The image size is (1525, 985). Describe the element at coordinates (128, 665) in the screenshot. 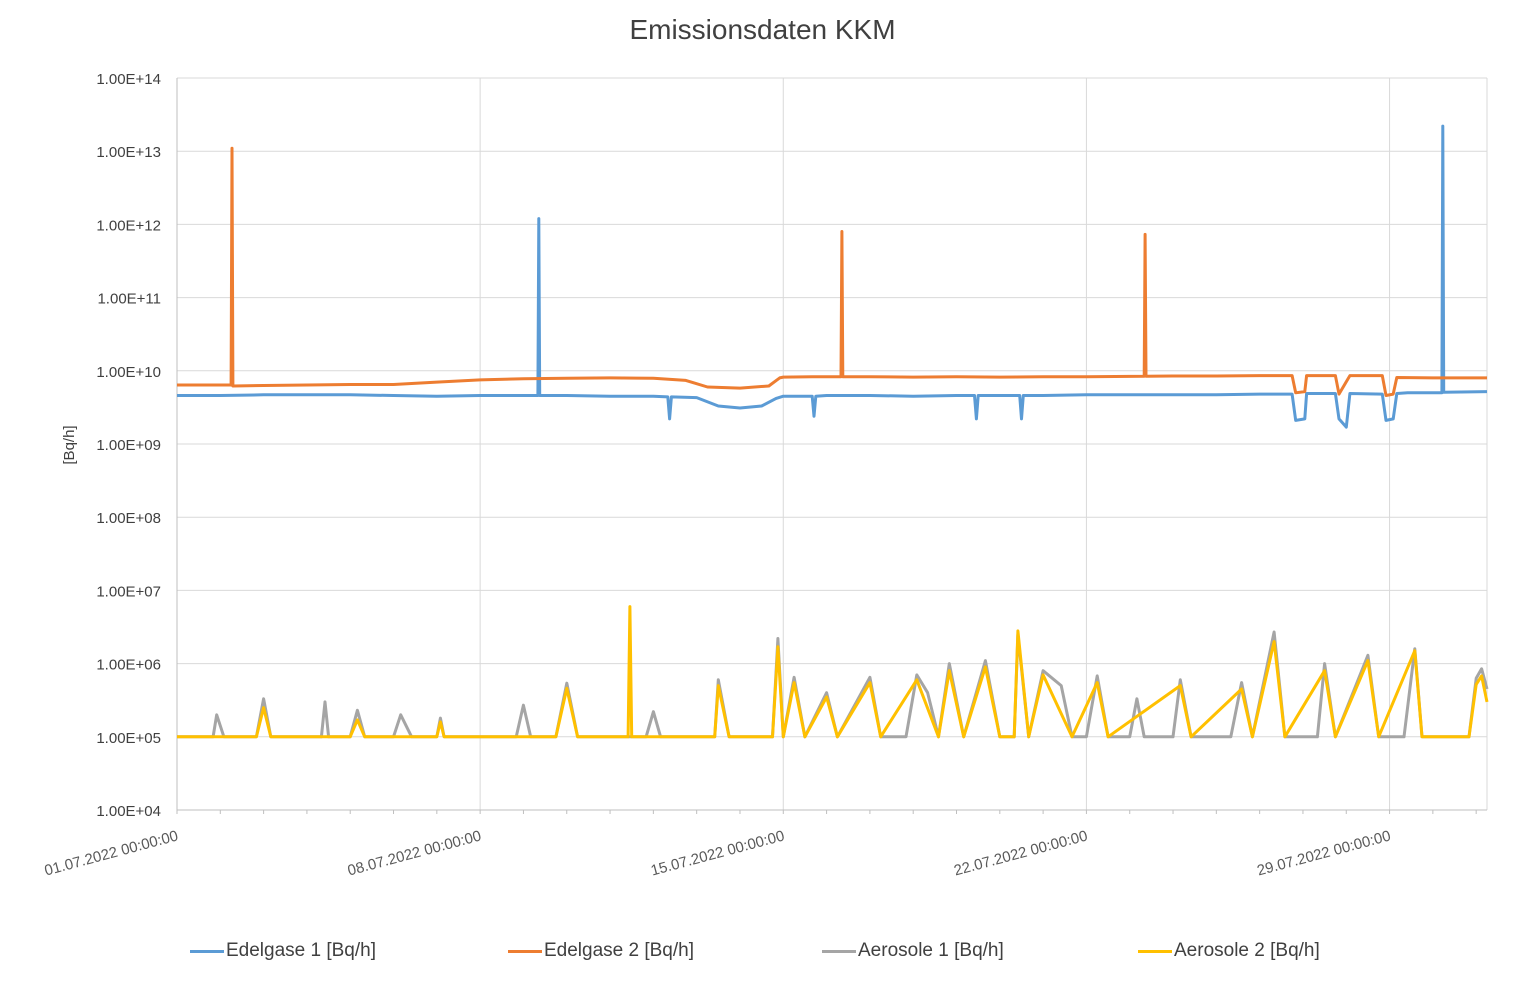

I see `y-tick-label: 1.00E+06` at that location.